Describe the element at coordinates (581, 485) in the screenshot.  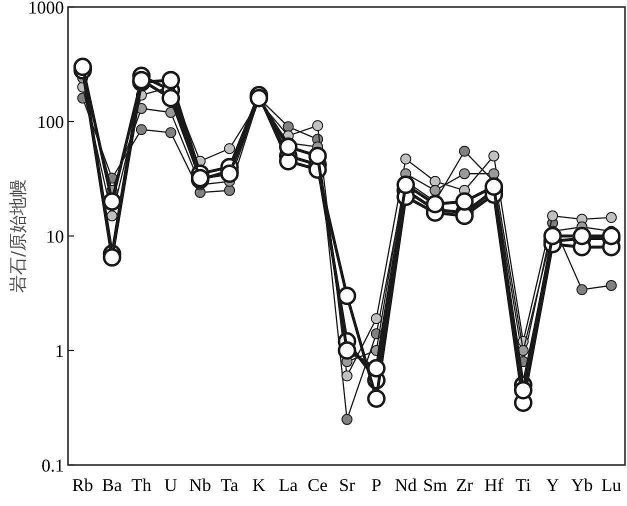
I see `x-tick-label: Yb` at that location.